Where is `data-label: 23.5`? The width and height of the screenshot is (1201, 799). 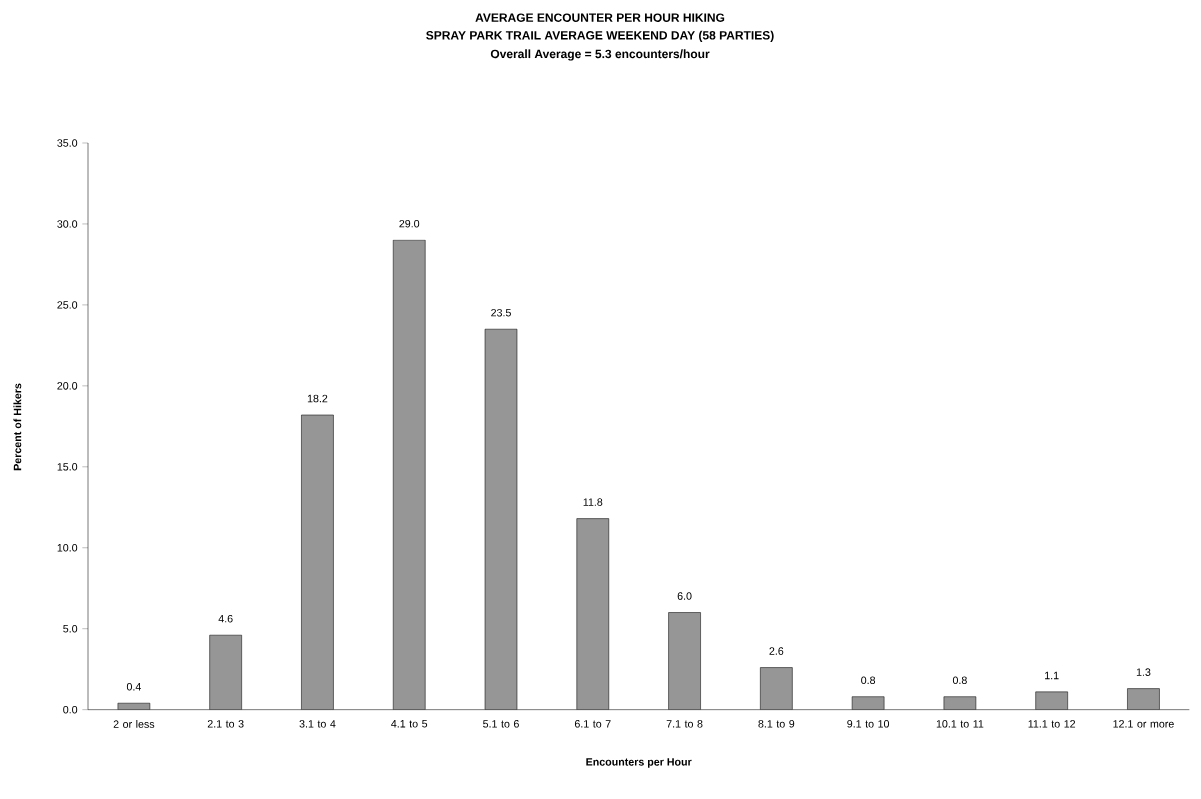
data-label: 23.5 is located at coordinates (501, 312).